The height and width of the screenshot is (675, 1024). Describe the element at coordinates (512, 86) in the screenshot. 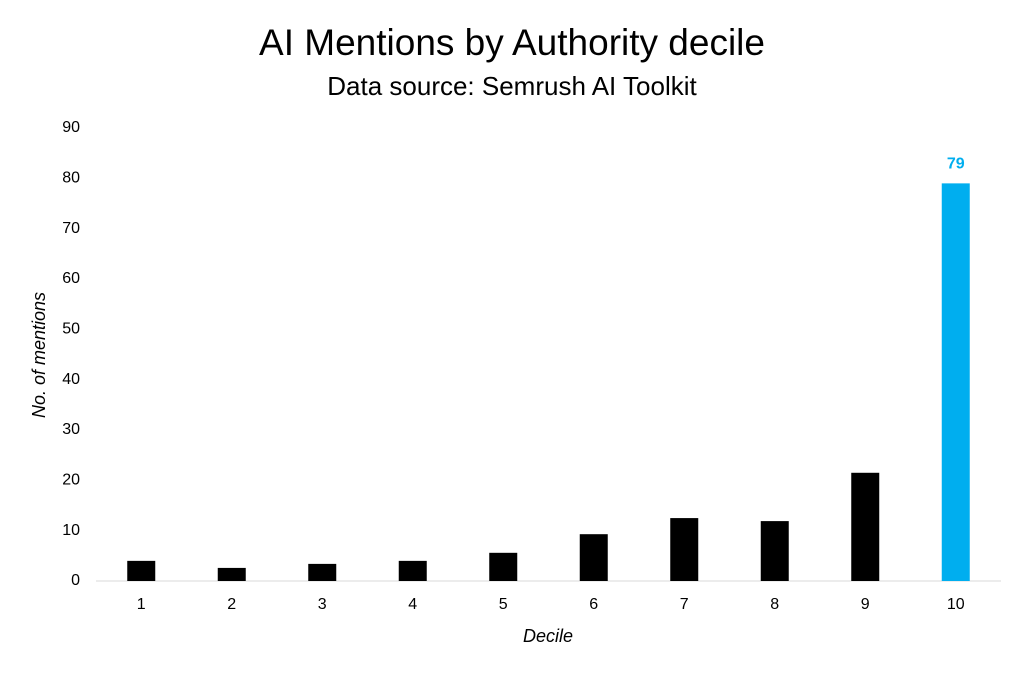

I see `chart-subtitle: Data source: Semrush AI Toolkit` at that location.